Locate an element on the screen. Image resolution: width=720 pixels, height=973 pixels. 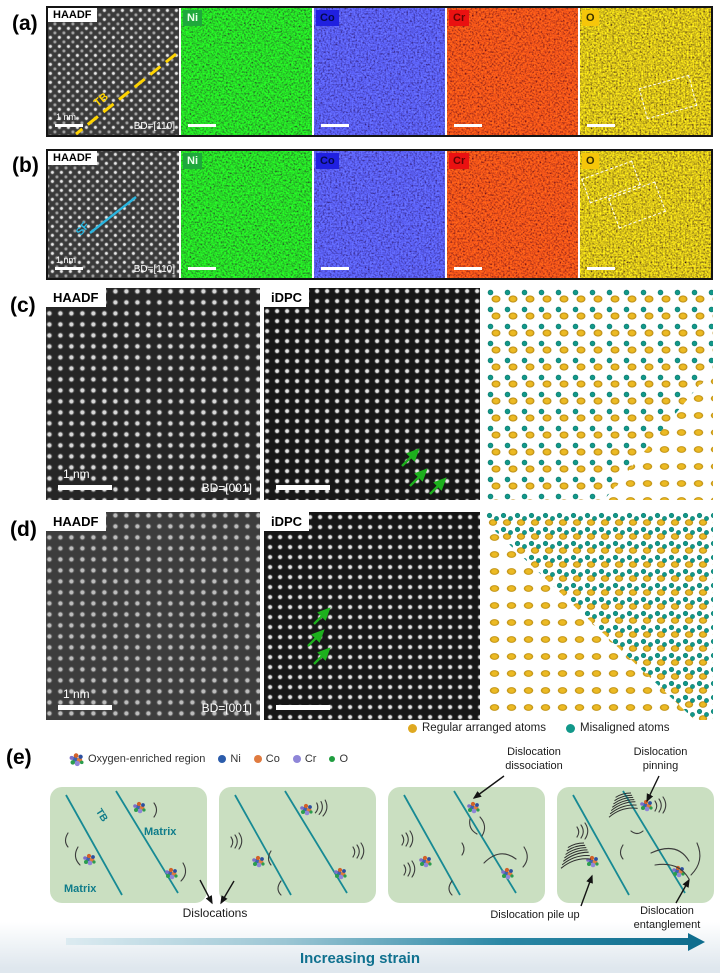
panel-a-map-ni: Ni is located at coordinates (246, 71).